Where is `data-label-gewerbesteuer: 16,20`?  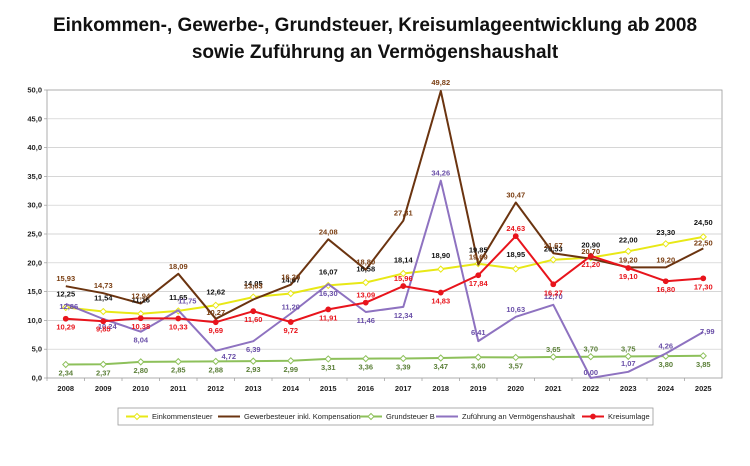
data-label-gewerbesteuer: 16,20 is located at coordinates (290, 277).